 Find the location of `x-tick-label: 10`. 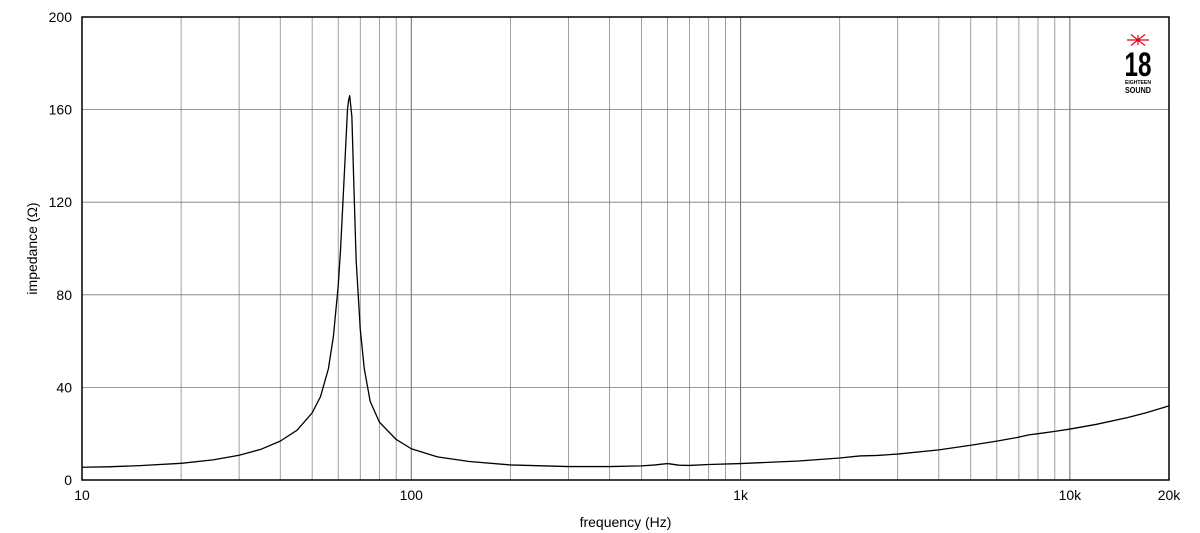

x-tick-label: 10 is located at coordinates (82, 495).